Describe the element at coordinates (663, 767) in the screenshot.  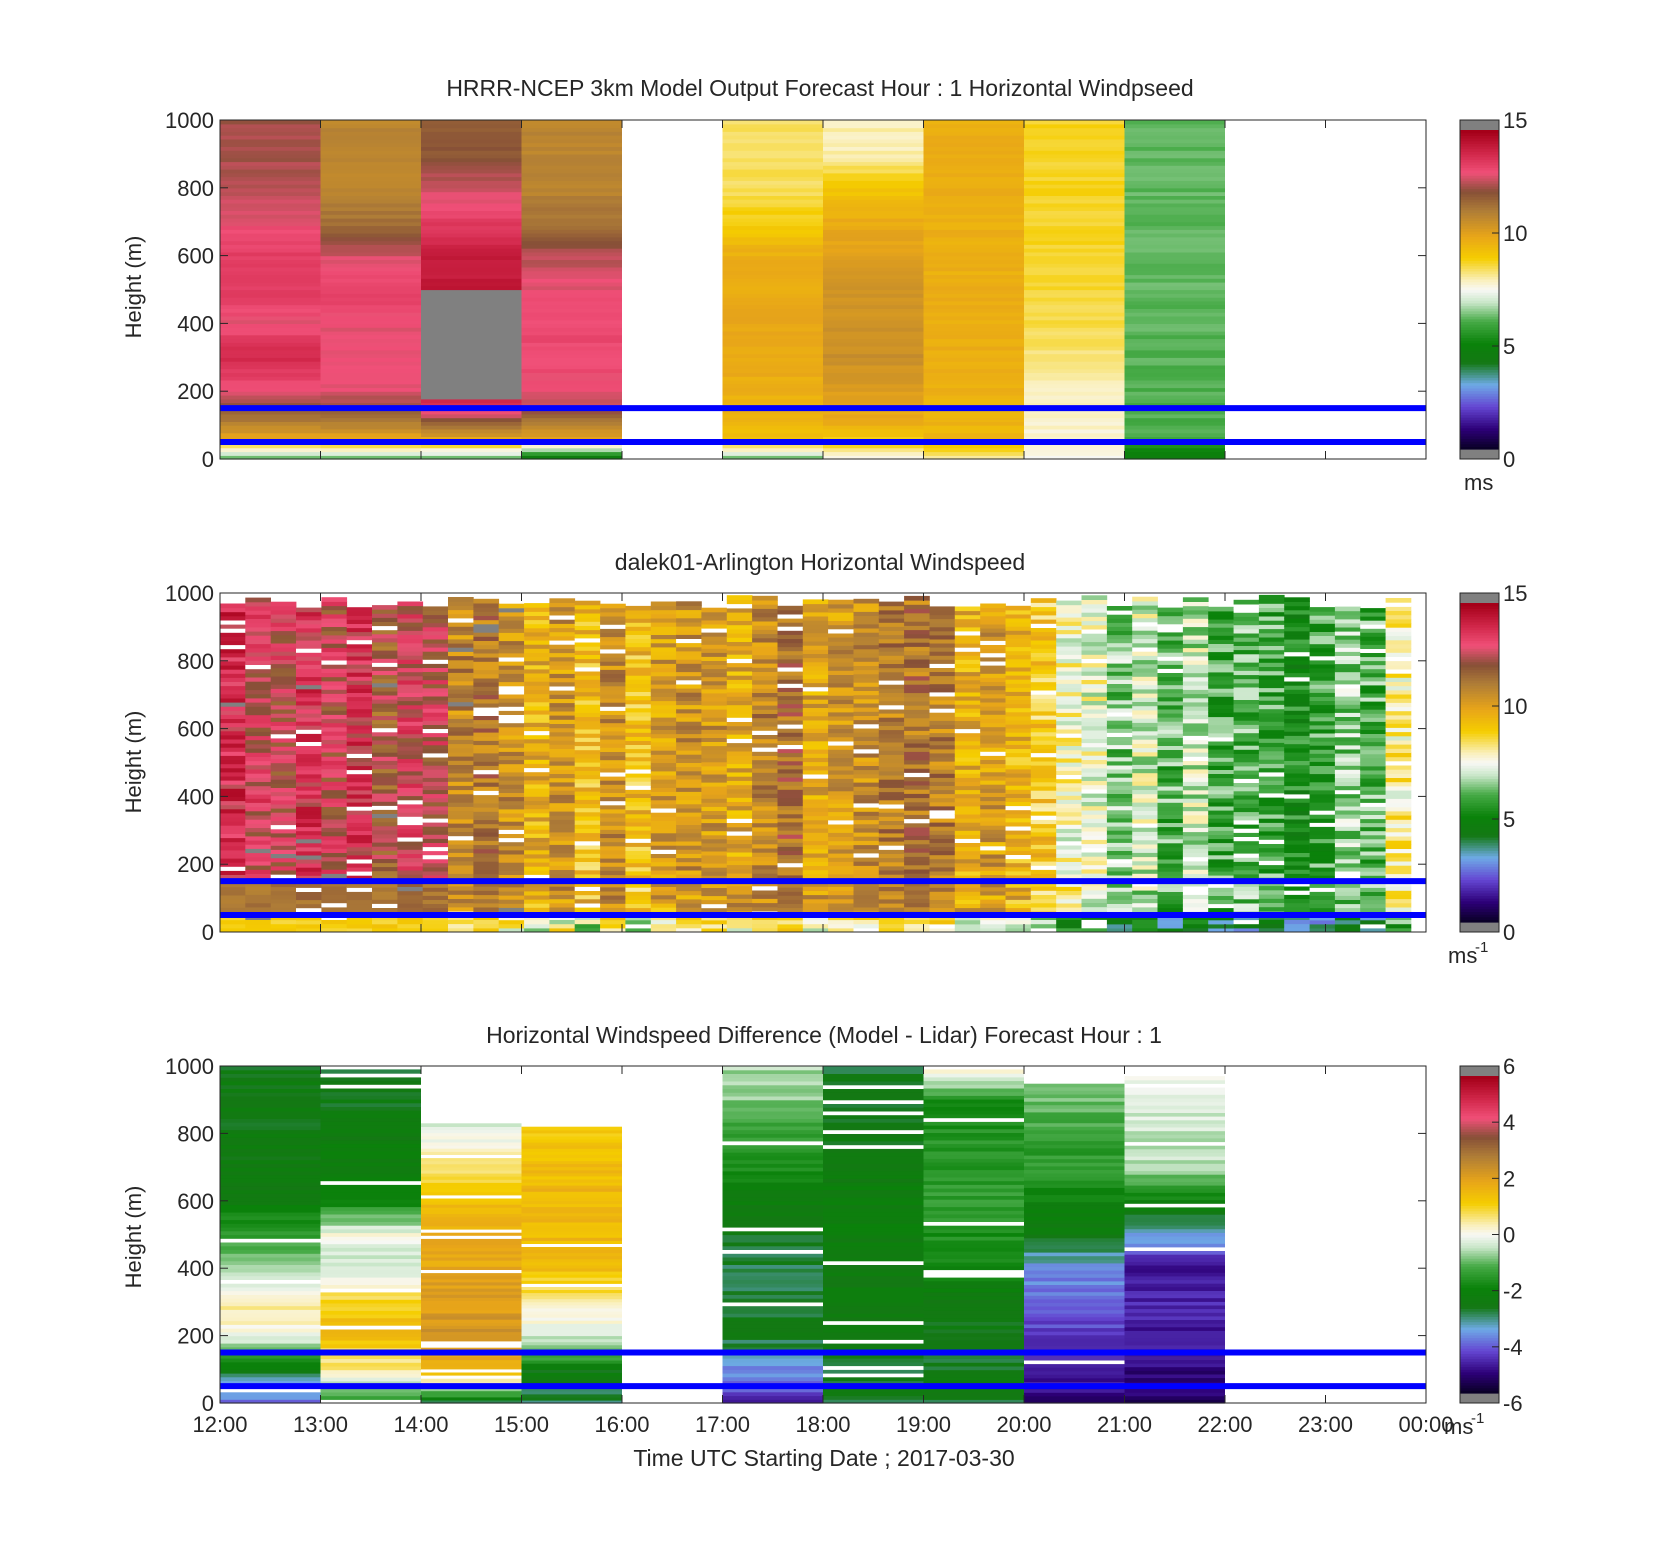
I see `lidar-column` at that location.